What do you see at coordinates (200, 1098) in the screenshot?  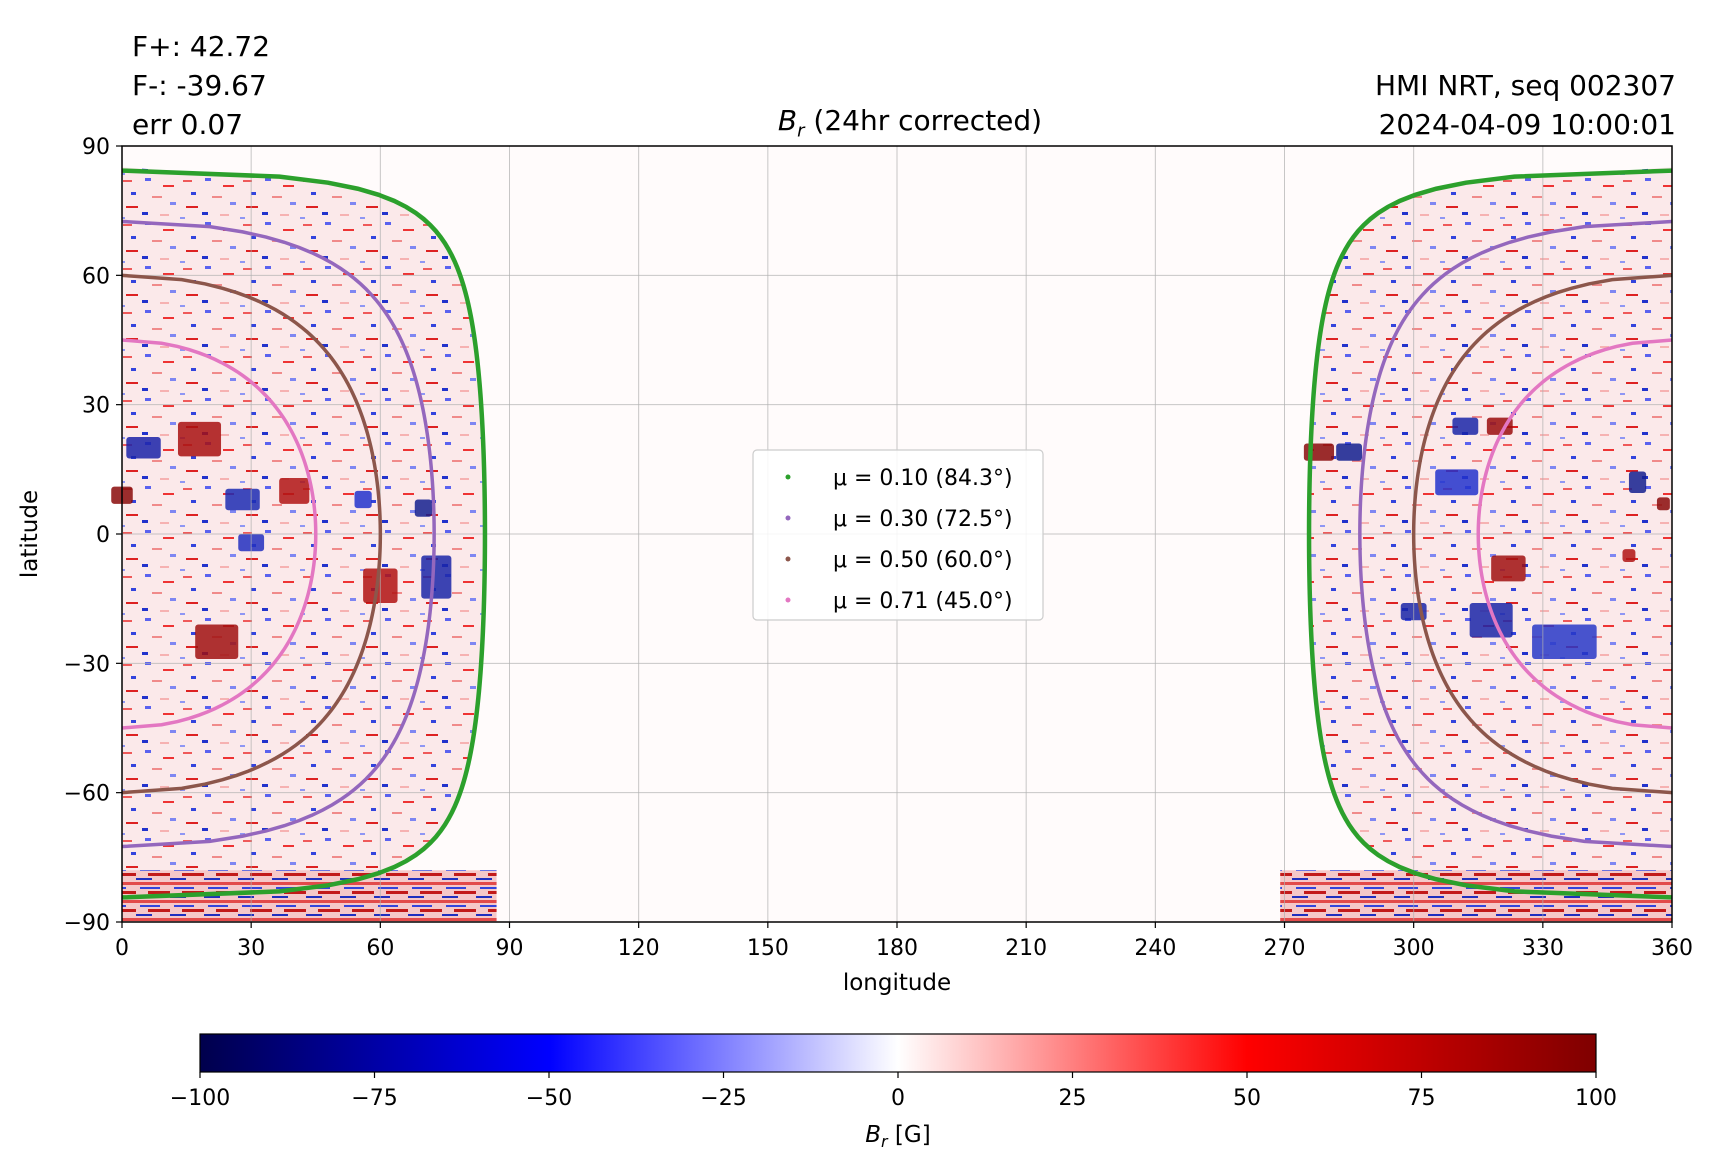 I see `colorbar-tick-label: −100` at bounding box center [200, 1098].